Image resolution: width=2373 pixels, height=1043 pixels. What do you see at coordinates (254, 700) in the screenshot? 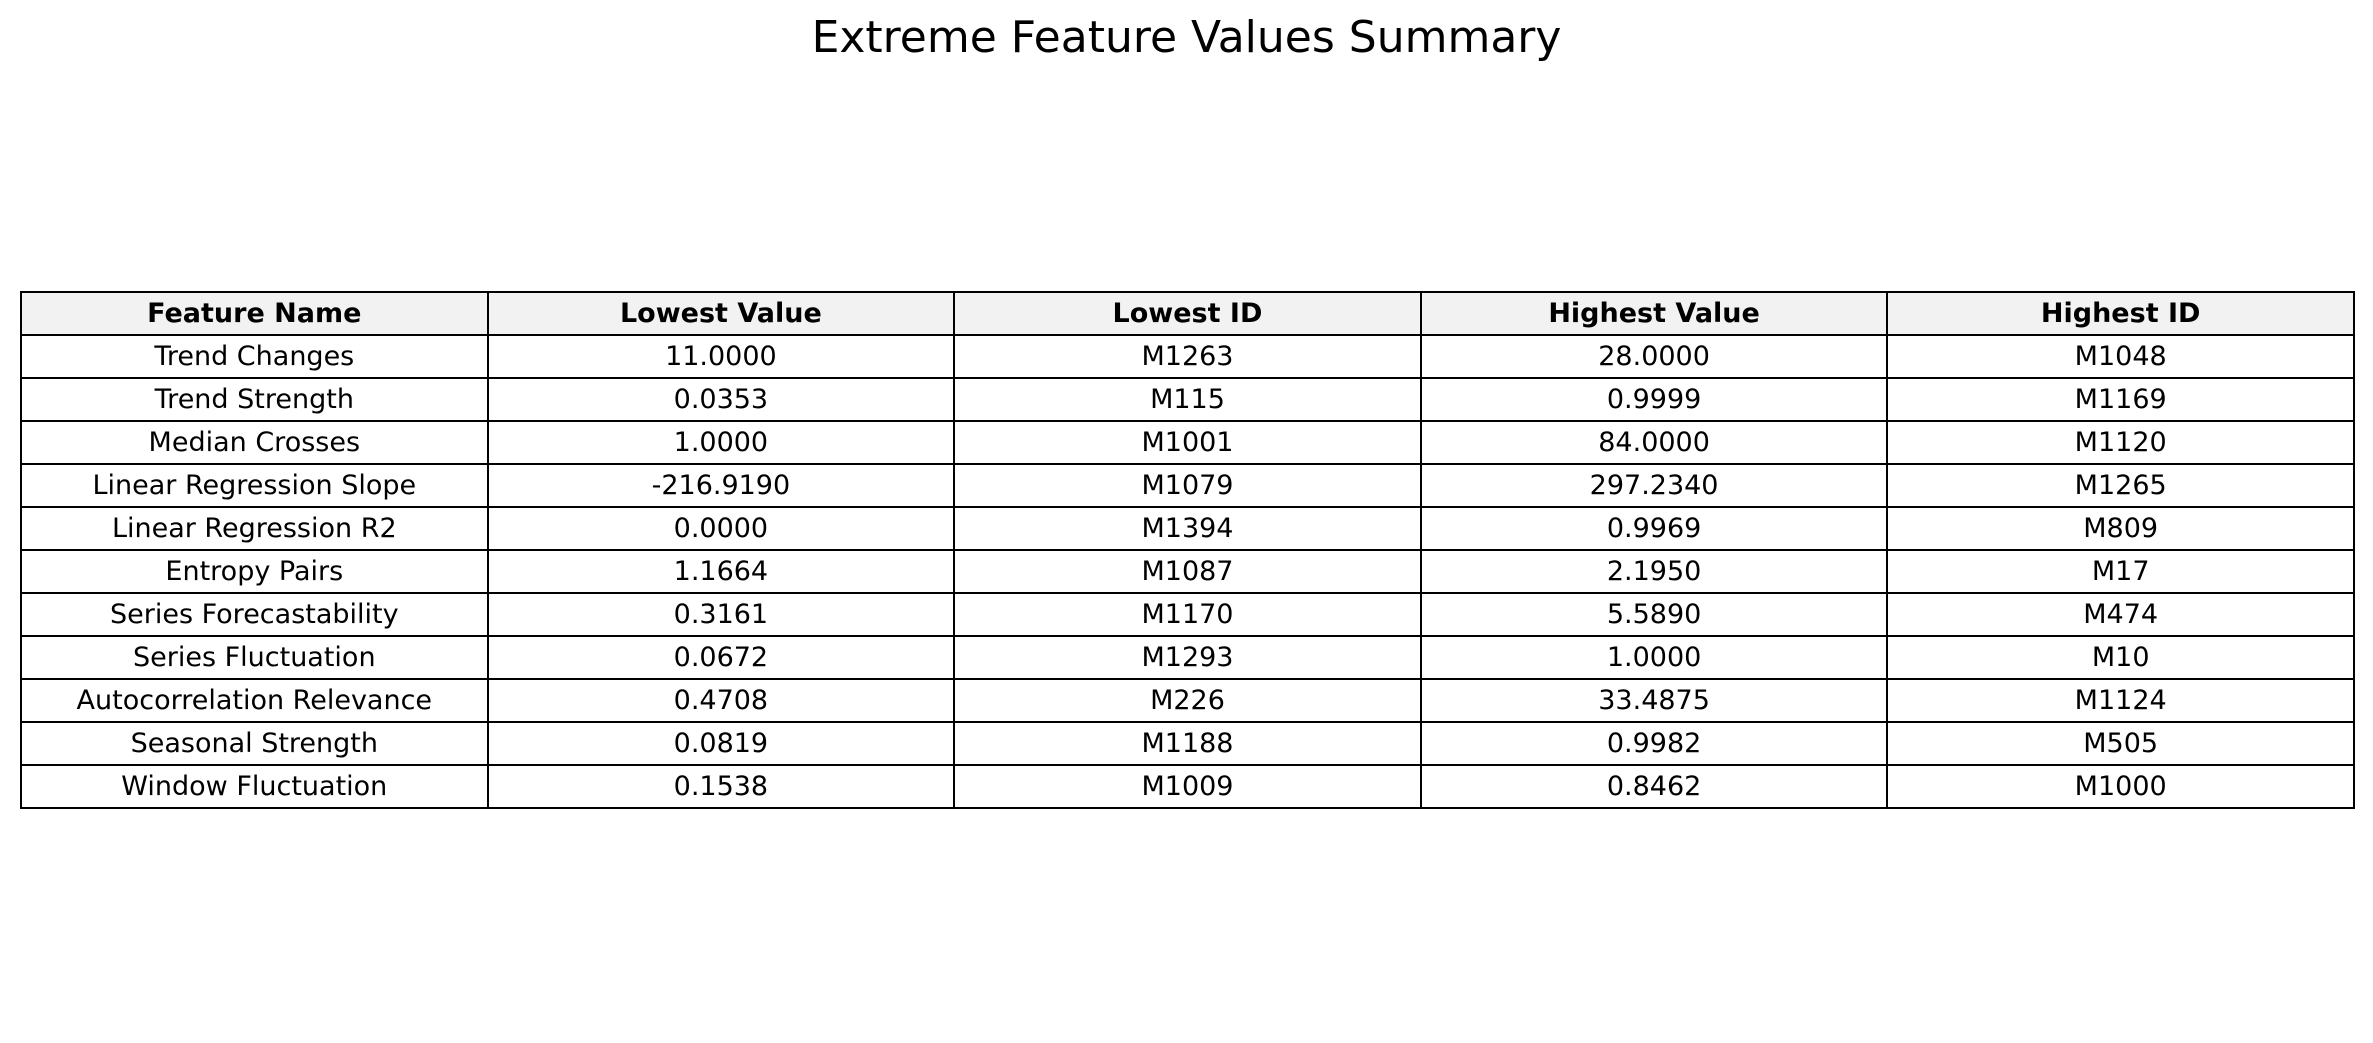
I see `table-cell-feature-name: Autocorrelation Relevance` at bounding box center [254, 700].